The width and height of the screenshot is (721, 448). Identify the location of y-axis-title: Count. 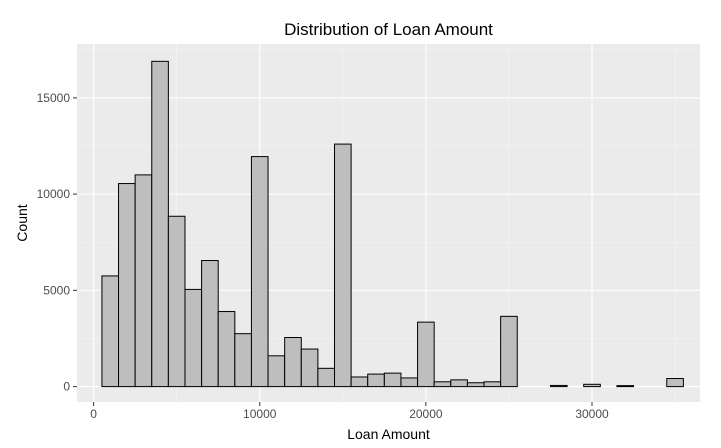
(22, 222).